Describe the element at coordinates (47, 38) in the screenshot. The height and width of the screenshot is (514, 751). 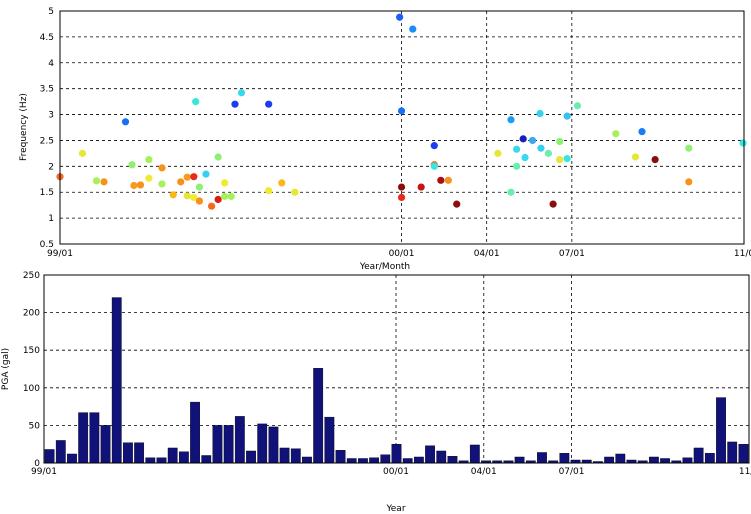
I see `frequency-ytick-label: 4.5` at that location.